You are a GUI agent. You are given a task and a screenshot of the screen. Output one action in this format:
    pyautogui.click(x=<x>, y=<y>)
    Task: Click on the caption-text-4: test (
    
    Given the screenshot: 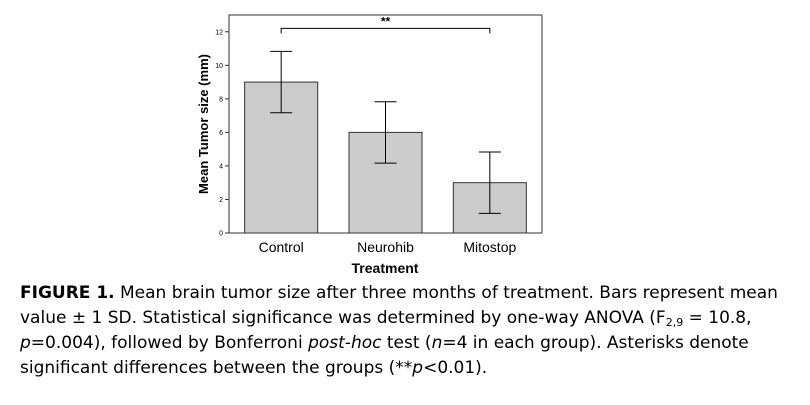 What is the action you would take?
    pyautogui.click(x=406, y=343)
    